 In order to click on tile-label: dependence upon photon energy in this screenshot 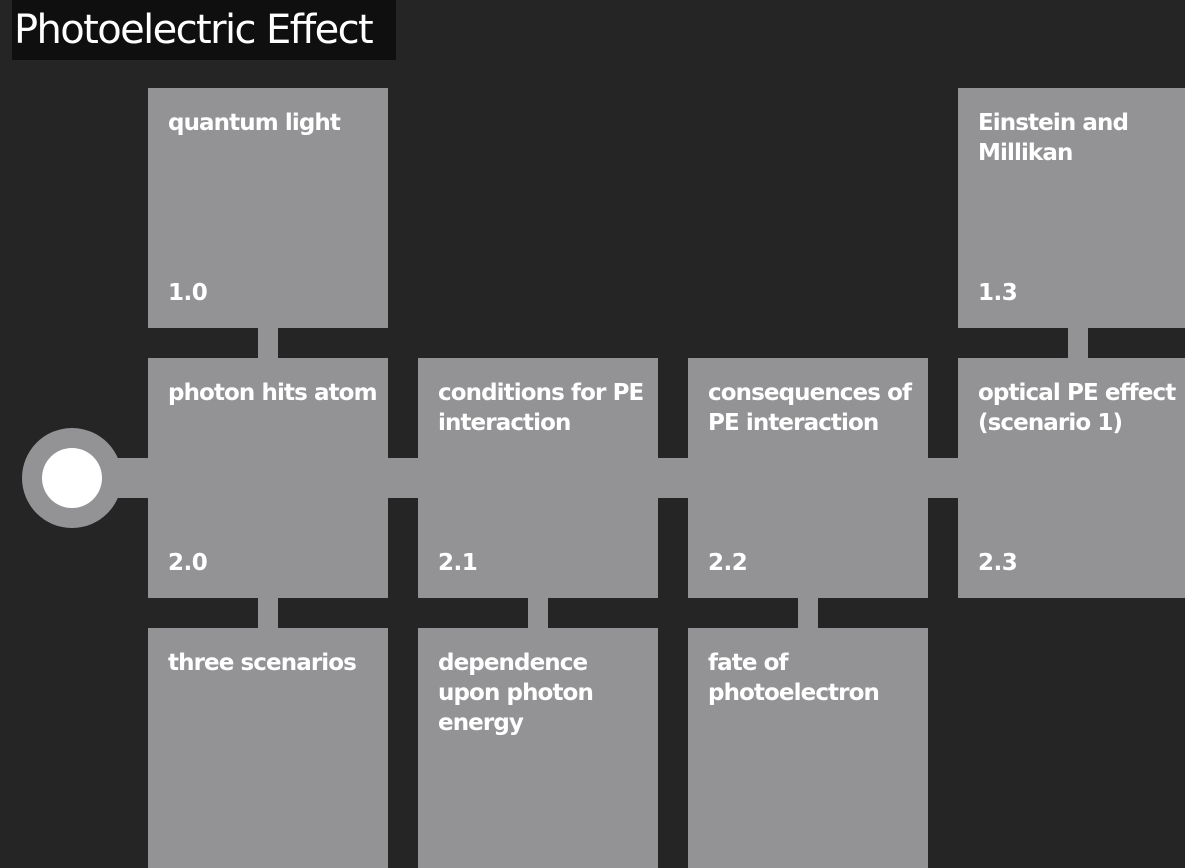, I will do `click(516, 693)`.